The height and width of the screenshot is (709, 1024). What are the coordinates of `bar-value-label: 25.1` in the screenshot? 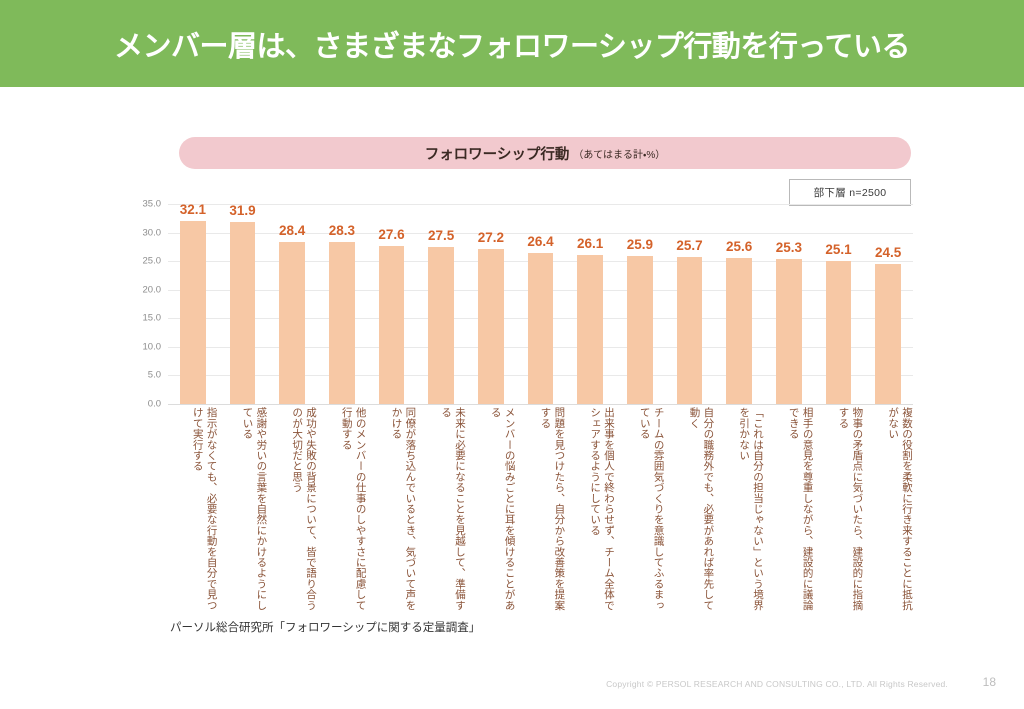 It's located at (838, 249).